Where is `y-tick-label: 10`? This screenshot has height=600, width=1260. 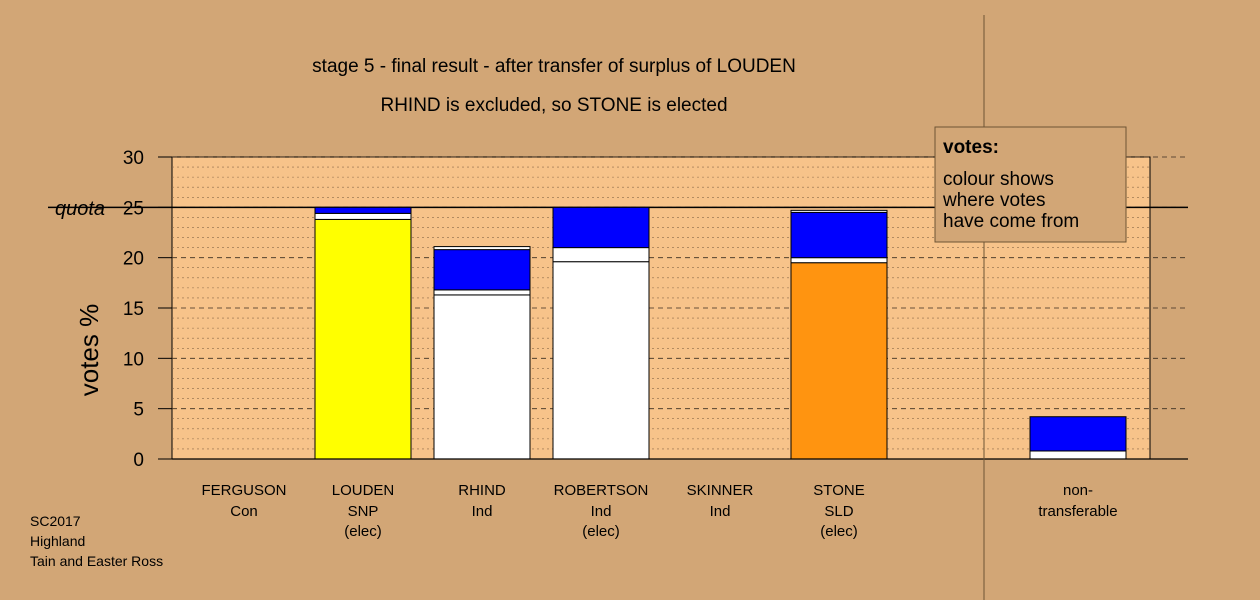 y-tick-label: 10 is located at coordinates (133, 359).